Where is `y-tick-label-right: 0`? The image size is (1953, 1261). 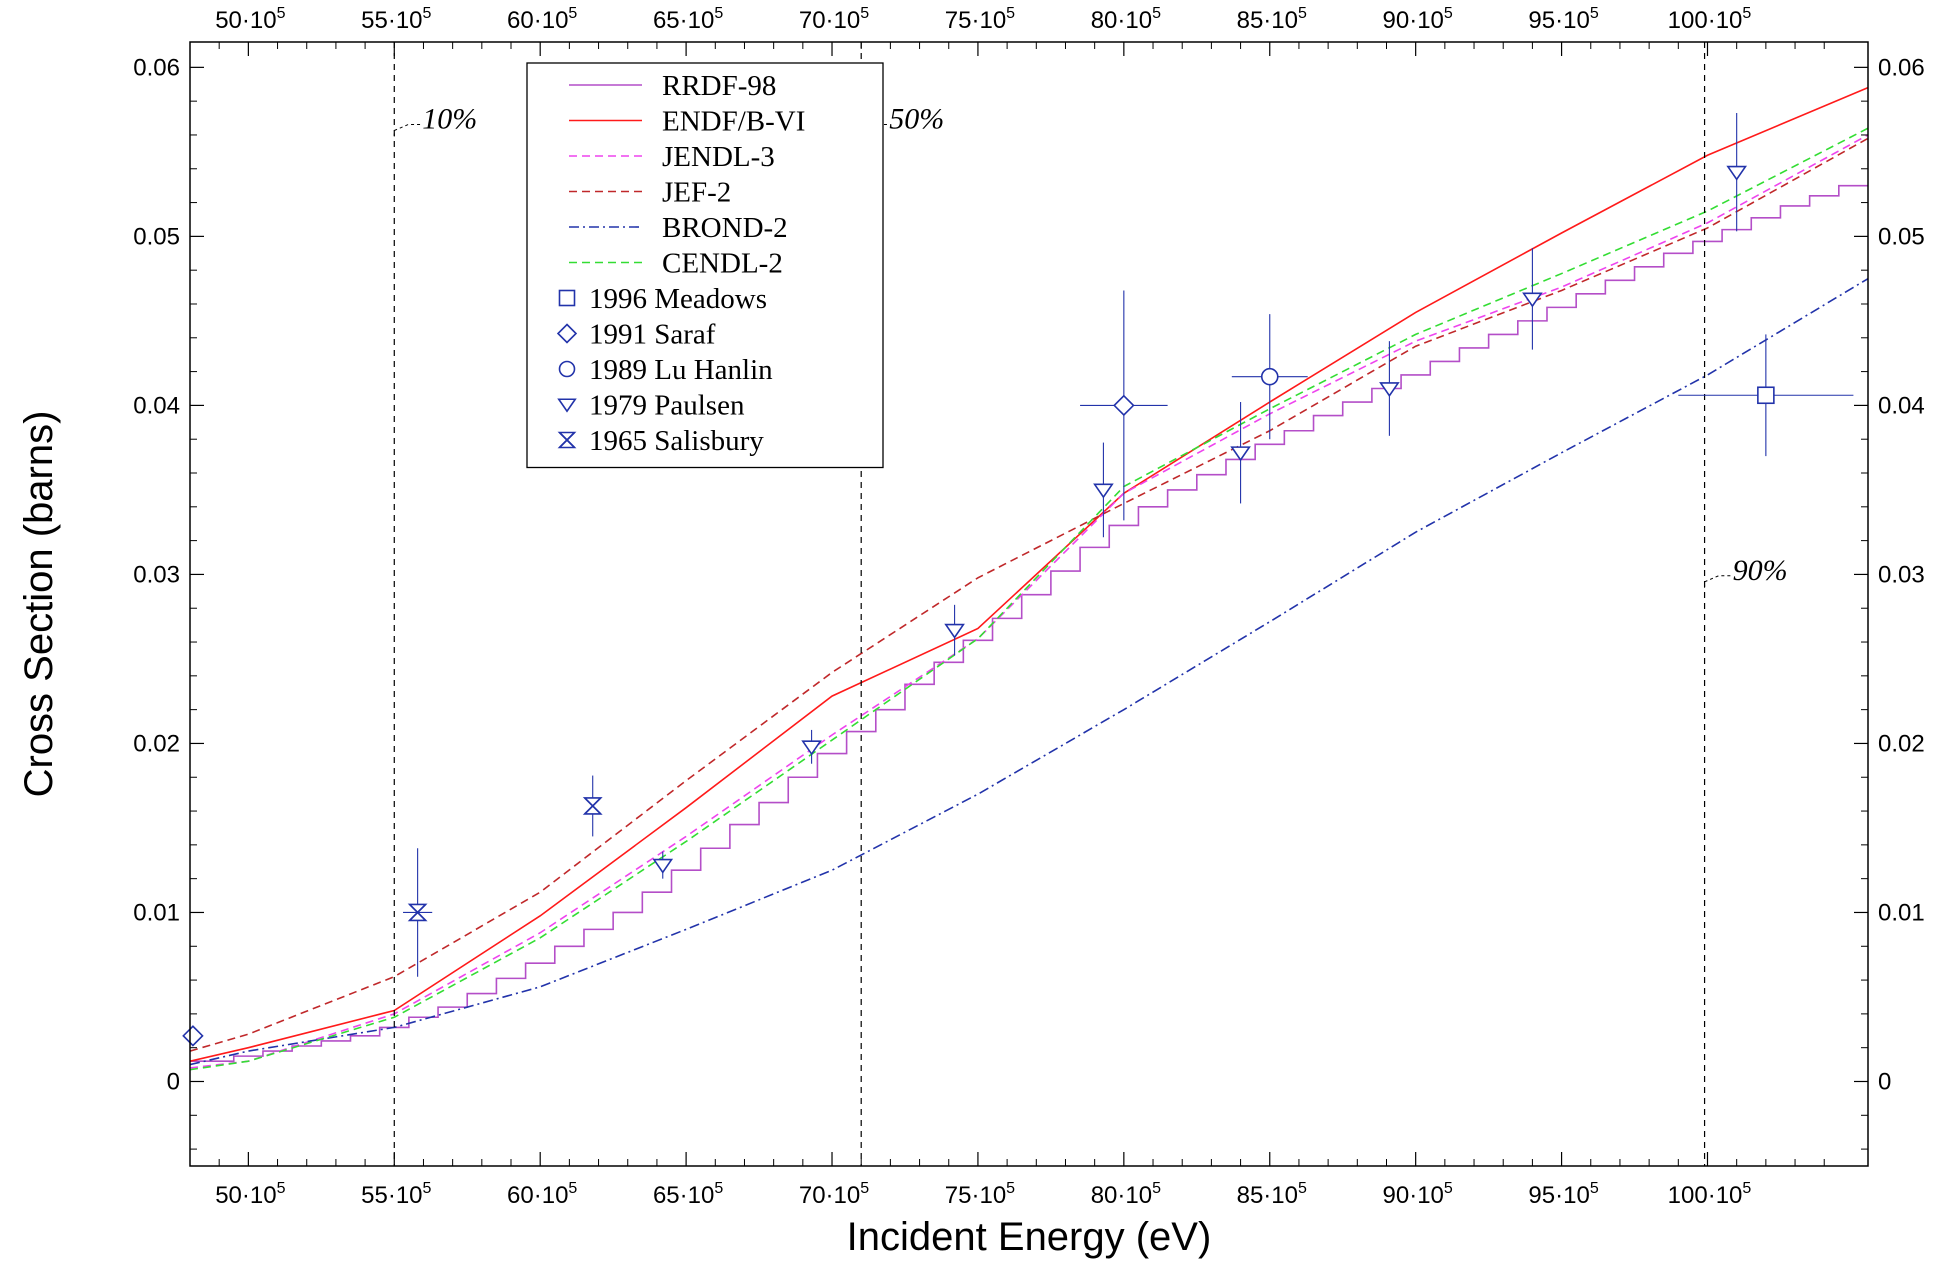 y-tick-label-right: 0 is located at coordinates (1884, 1081).